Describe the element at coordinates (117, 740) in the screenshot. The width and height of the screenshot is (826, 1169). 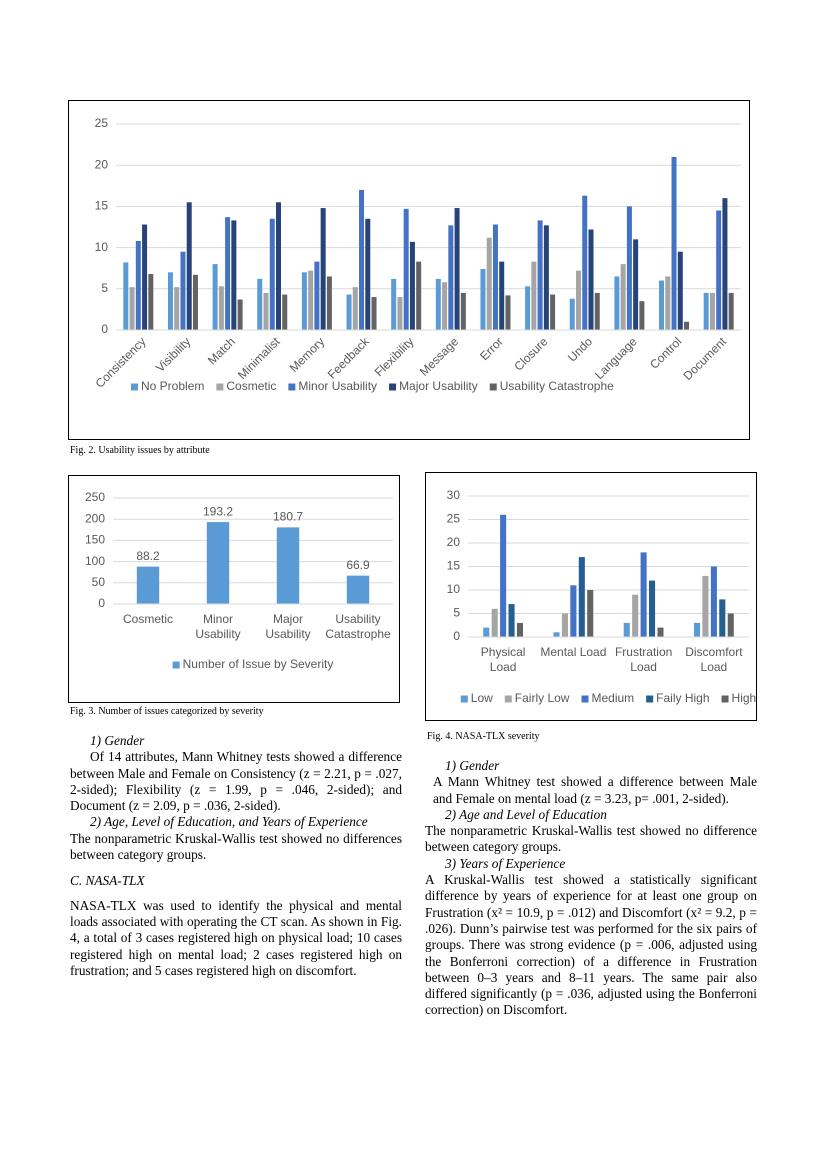
I see `subheading: 1) Gender` at that location.